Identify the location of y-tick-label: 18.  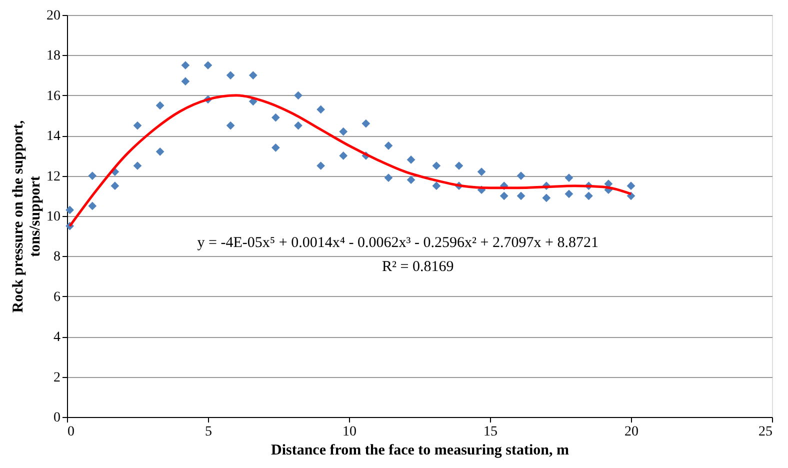
(53, 56).